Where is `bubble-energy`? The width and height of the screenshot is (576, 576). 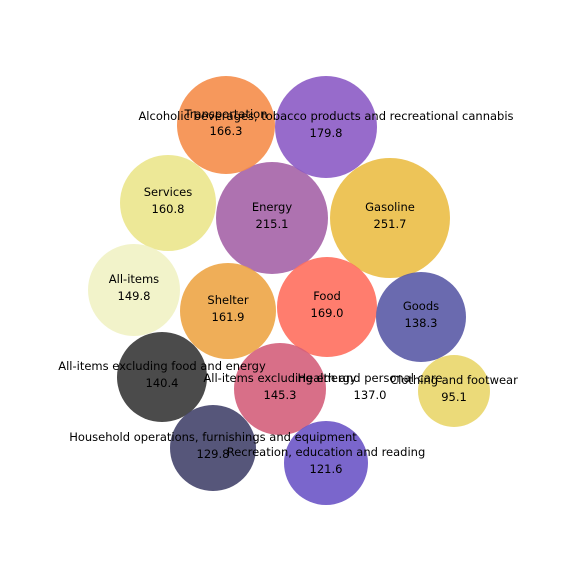 bubble-energy is located at coordinates (272, 218).